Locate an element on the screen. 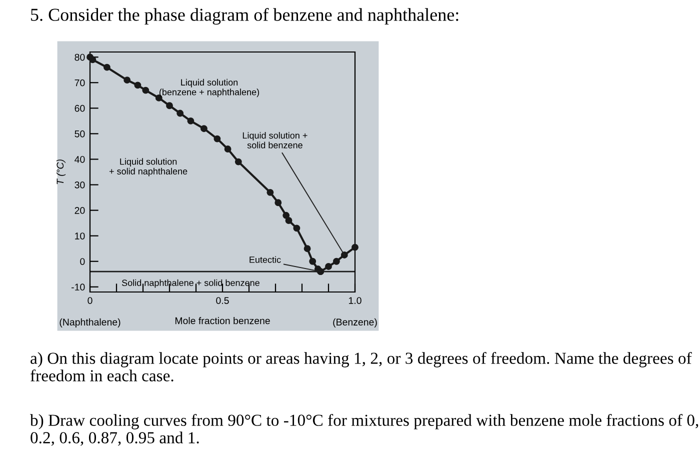 The image size is (700, 470). text: b) Draw cooling curves from 90°C to -10°C for mixtures prepared with benzene mole fractions of 0, 0.2, 0.6, 0.87, 0.95 and 1. is located at coordinates (364, 430).